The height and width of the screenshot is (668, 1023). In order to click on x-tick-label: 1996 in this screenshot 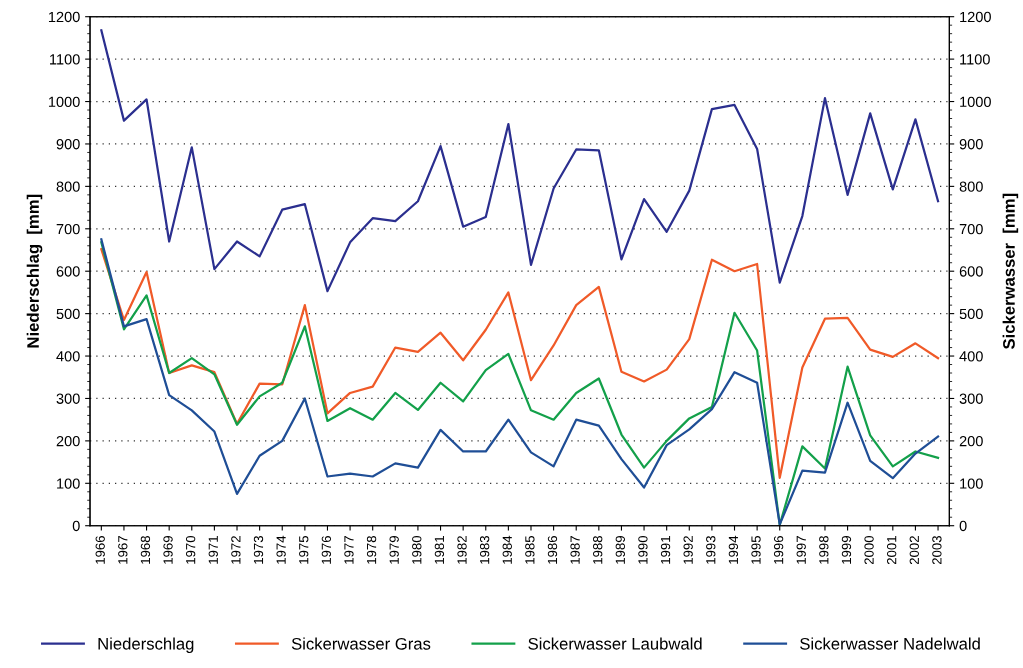, I will do `click(778, 550)`.